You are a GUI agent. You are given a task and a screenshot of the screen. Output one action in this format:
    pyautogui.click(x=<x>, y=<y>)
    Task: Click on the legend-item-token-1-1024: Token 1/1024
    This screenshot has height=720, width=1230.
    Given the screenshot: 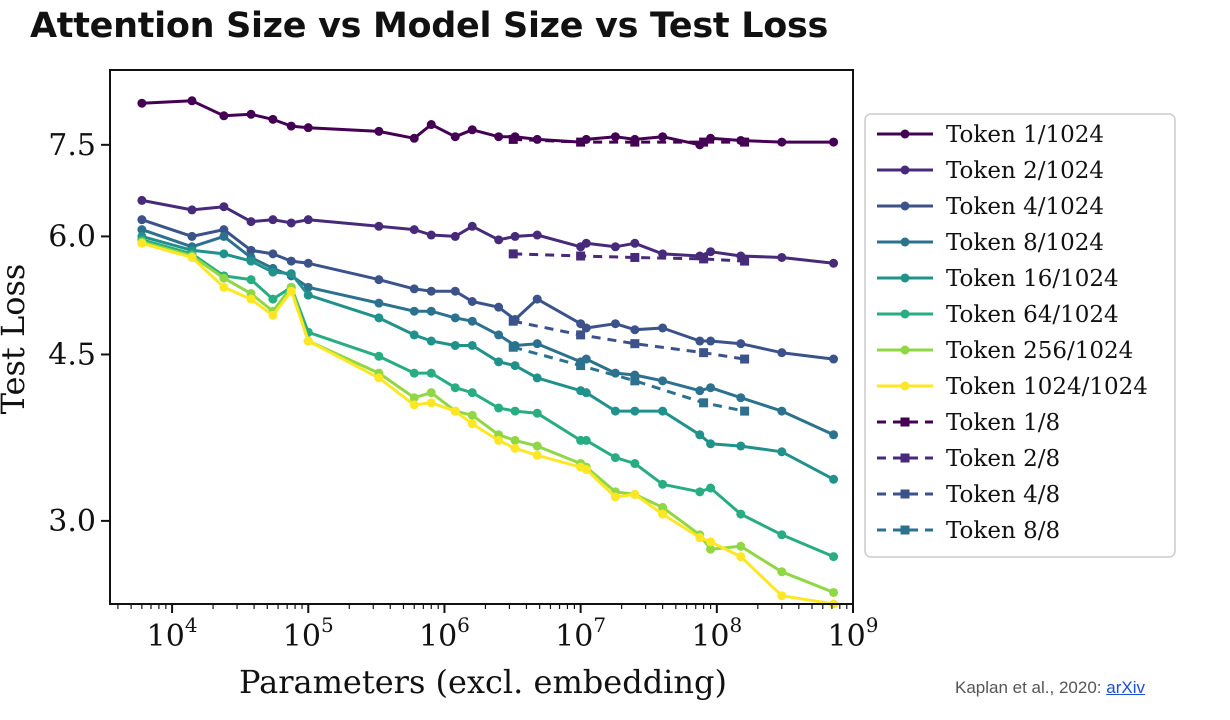 What is the action you would take?
    pyautogui.click(x=990, y=135)
    